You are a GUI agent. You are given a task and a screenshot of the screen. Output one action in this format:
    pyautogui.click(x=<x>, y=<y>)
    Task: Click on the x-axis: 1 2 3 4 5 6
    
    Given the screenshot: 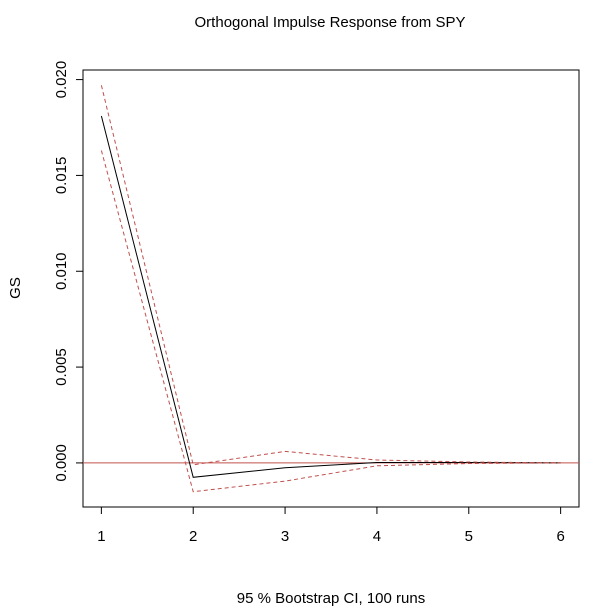 What is the action you would take?
    pyautogui.click(x=331, y=526)
    